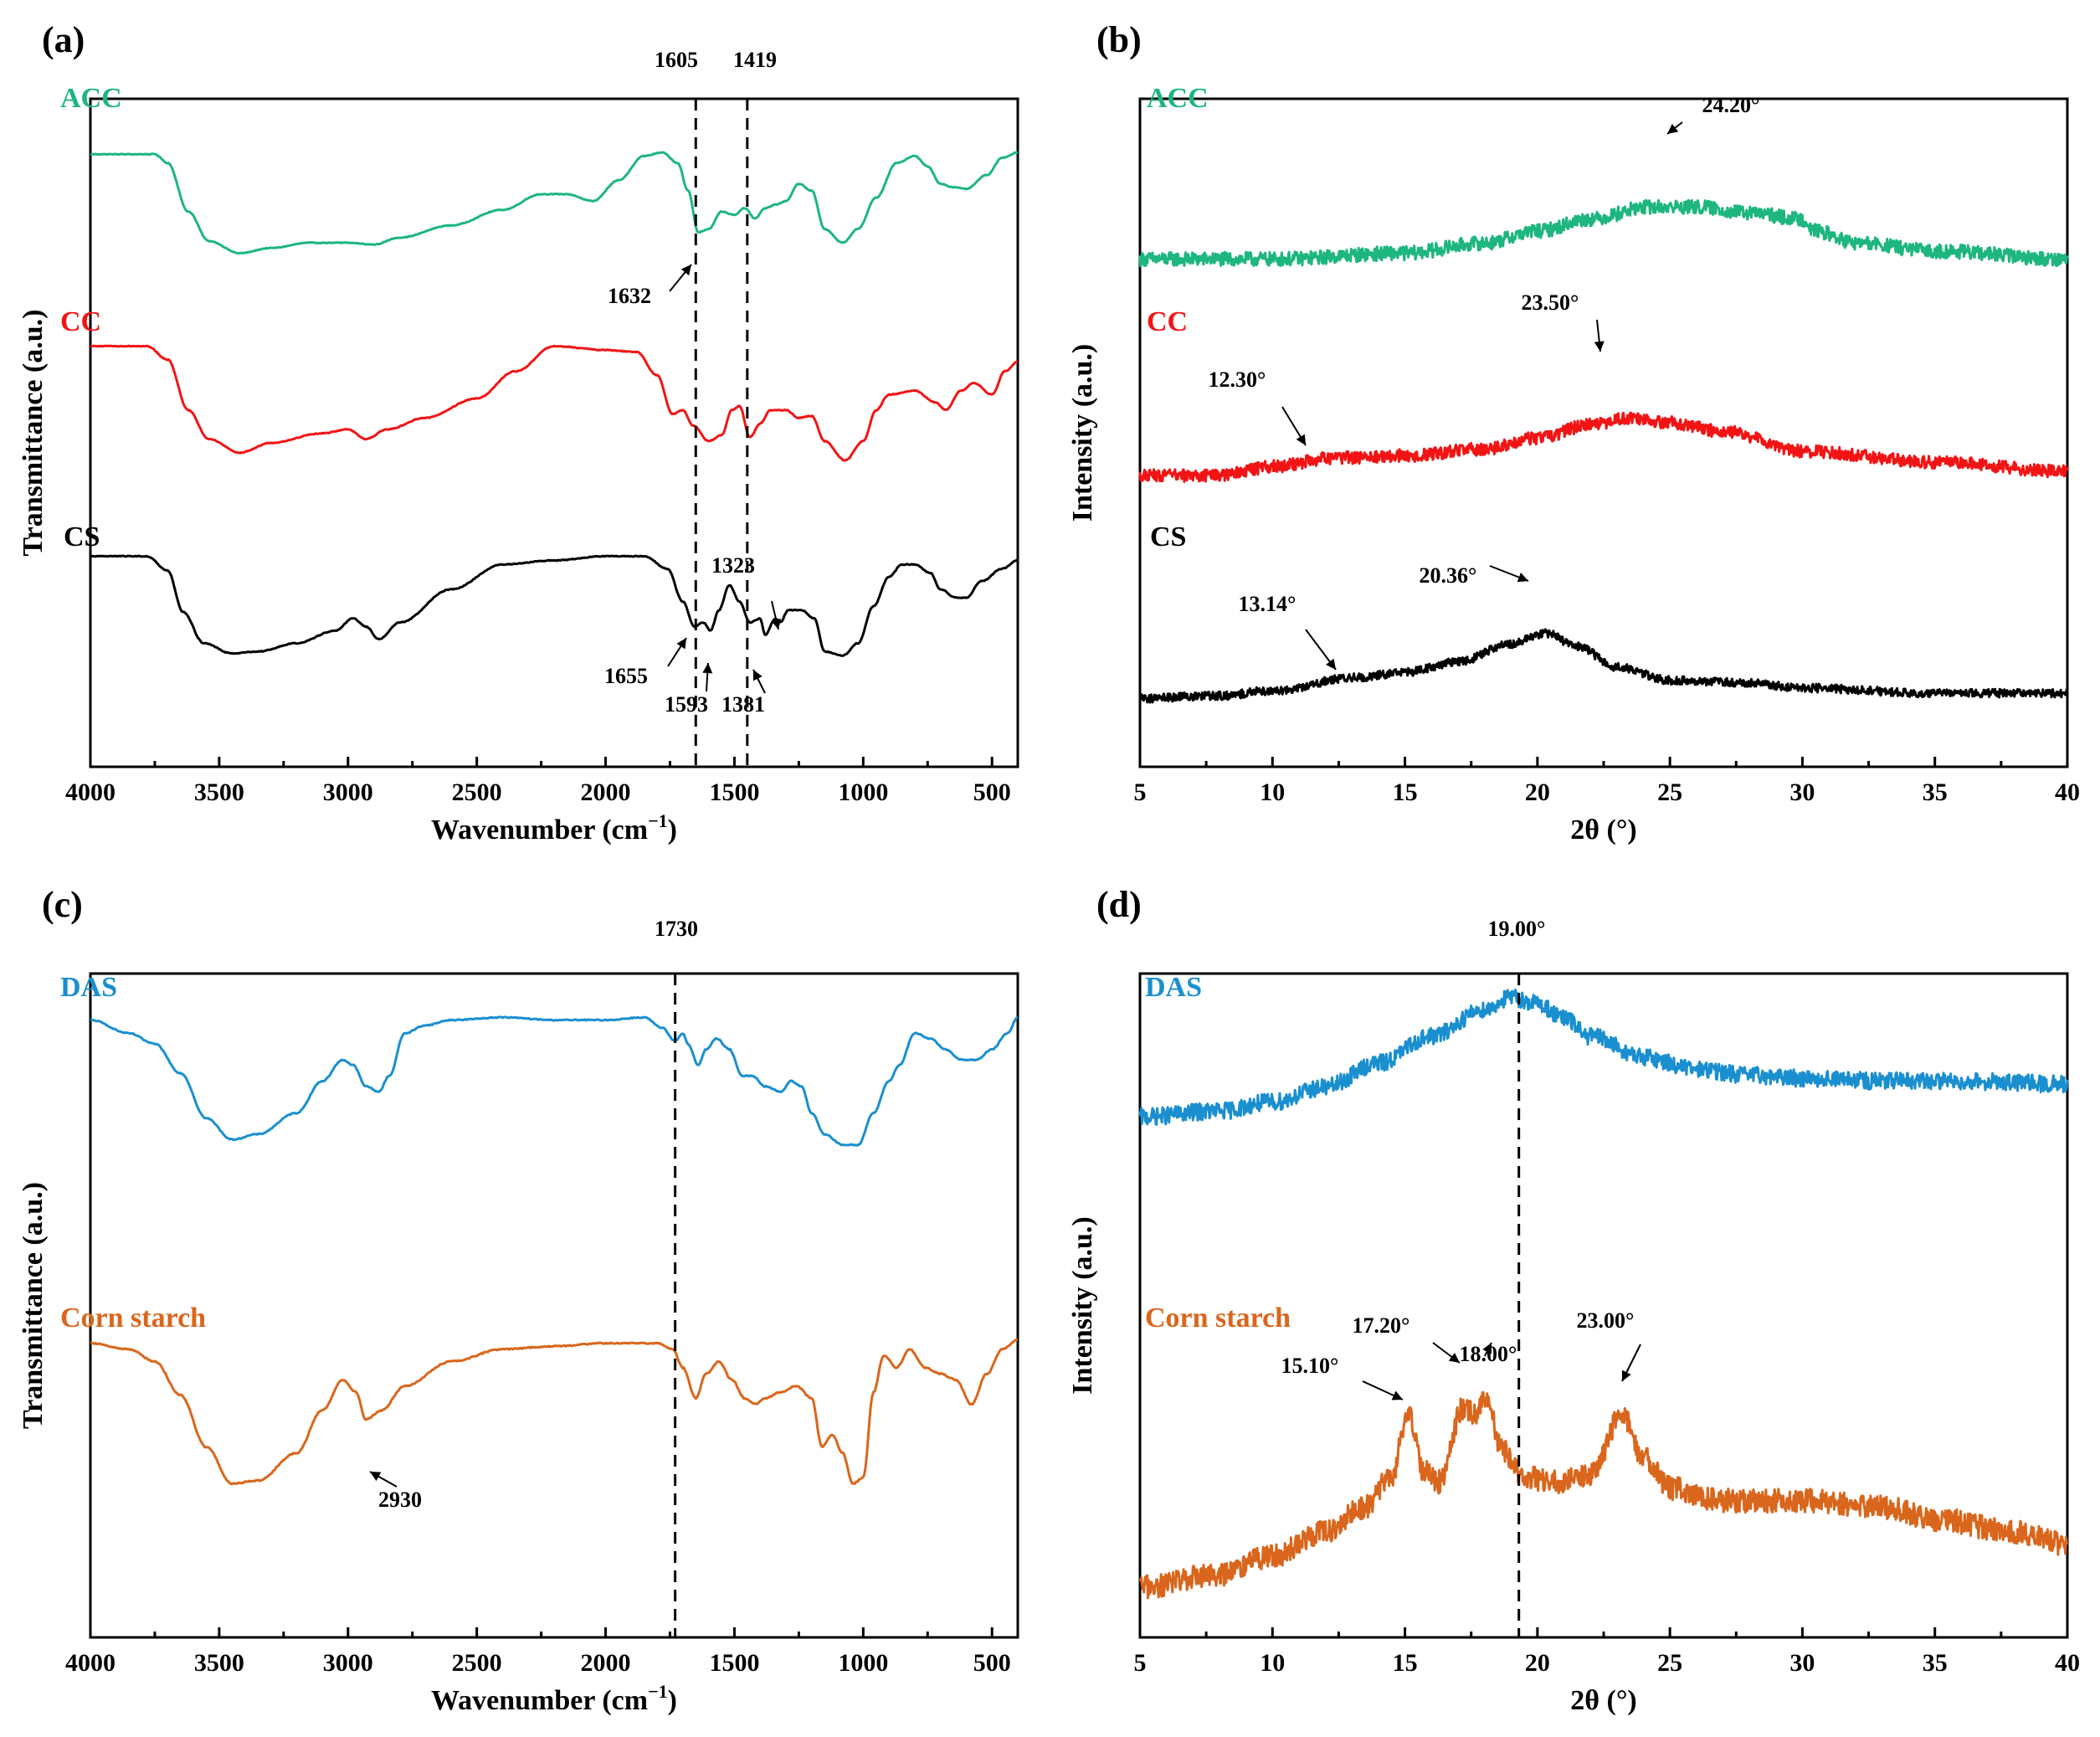 The image size is (2100, 1737). I want to click on peak-annotation: 17.20°, so click(1381, 1325).